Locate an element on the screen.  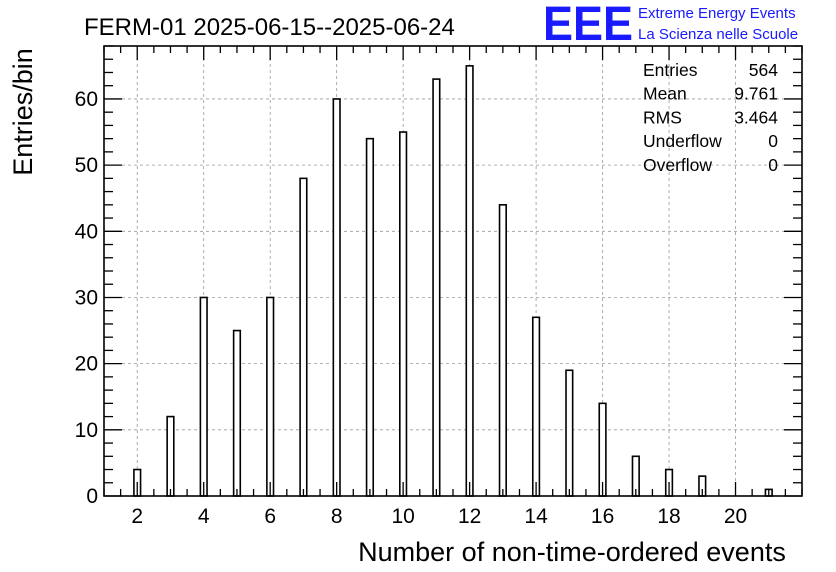
stats-label-overflow: Overflow is located at coordinates (677, 165).